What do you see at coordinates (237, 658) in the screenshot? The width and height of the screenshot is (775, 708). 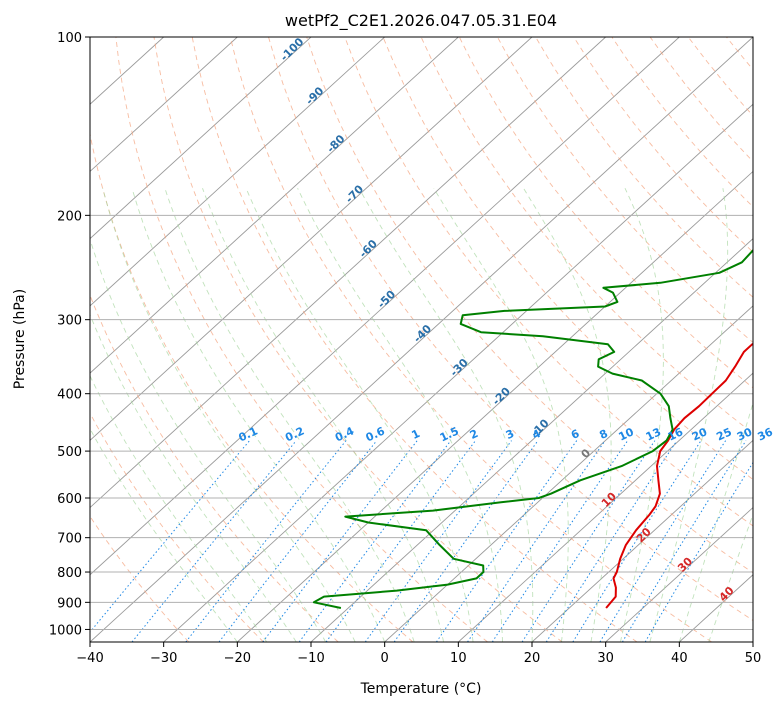 I see `x-tick-label: −20` at bounding box center [237, 658].